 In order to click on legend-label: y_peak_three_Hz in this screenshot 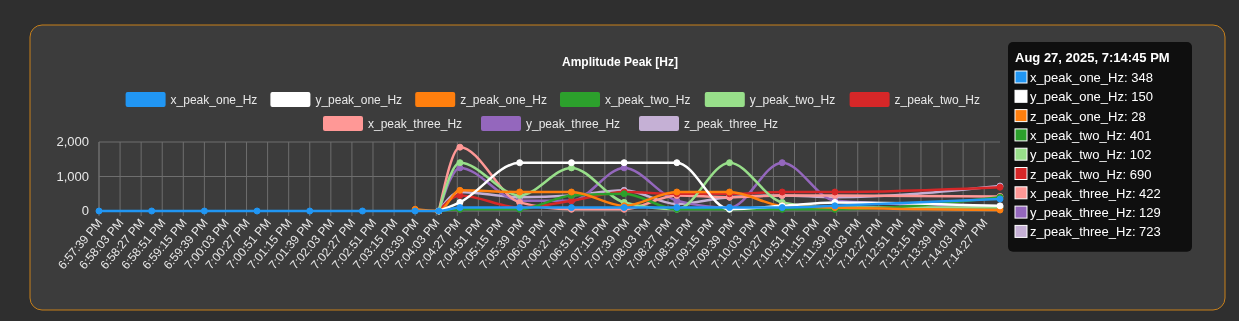, I will do `click(573, 124)`.